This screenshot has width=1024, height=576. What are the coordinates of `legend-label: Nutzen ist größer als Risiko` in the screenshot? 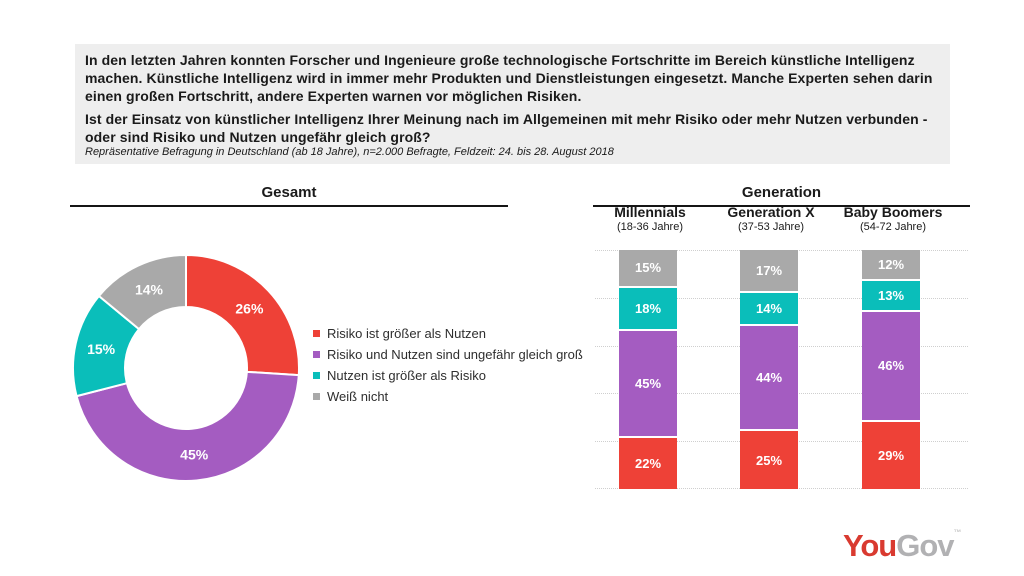 It's located at (406, 375).